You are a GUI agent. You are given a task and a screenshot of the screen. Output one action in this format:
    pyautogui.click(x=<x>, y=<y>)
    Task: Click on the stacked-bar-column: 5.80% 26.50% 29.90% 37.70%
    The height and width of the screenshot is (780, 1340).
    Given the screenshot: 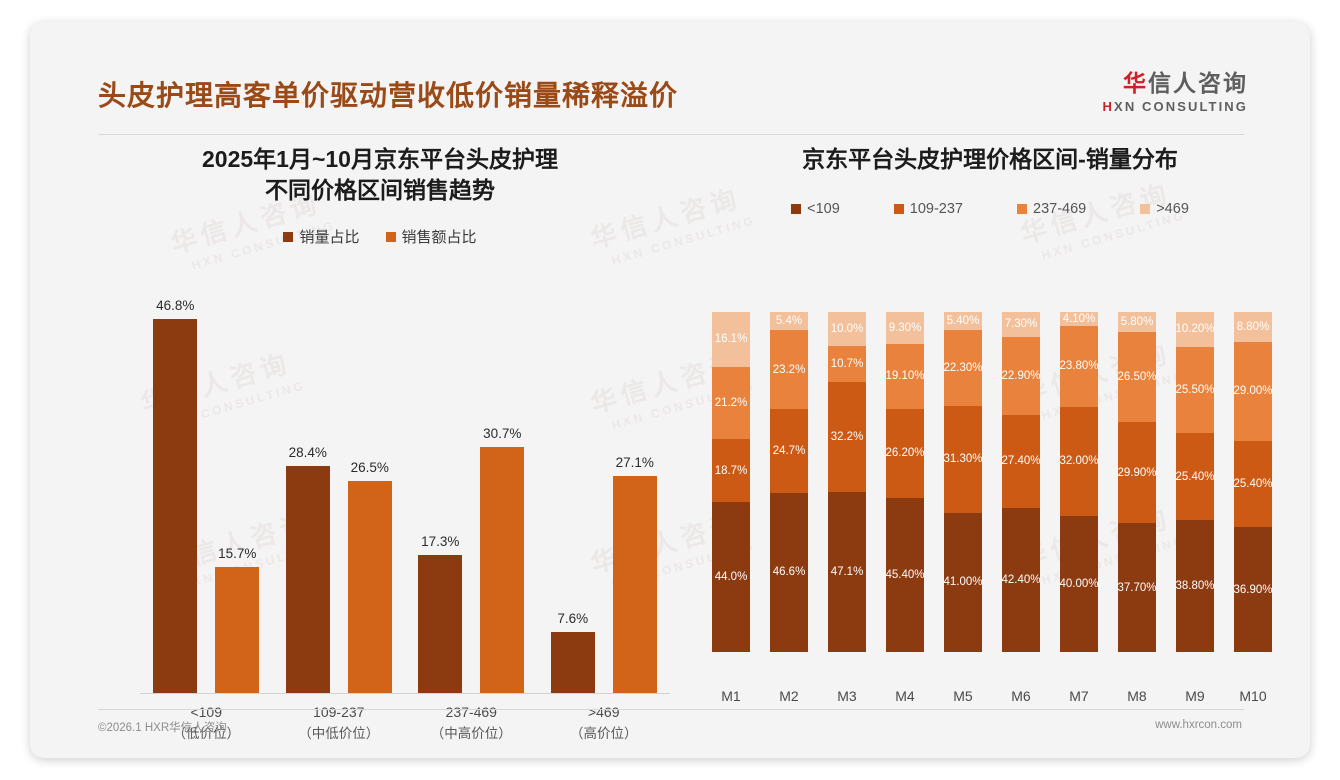 What is the action you would take?
    pyautogui.click(x=1137, y=497)
    